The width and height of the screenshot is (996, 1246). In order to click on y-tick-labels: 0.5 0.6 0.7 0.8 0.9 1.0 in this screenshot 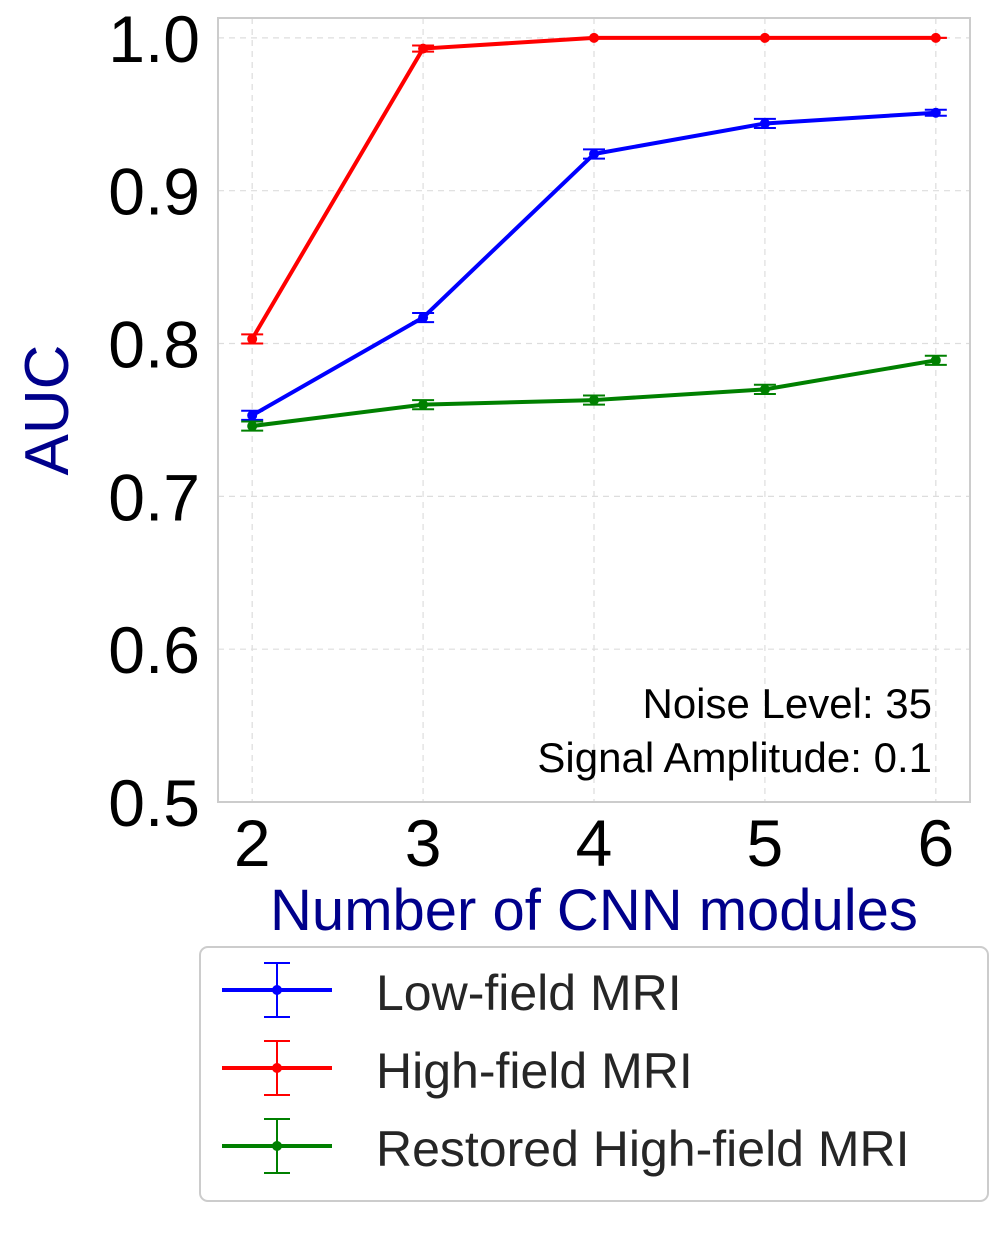, I will do `click(154, 421)`.